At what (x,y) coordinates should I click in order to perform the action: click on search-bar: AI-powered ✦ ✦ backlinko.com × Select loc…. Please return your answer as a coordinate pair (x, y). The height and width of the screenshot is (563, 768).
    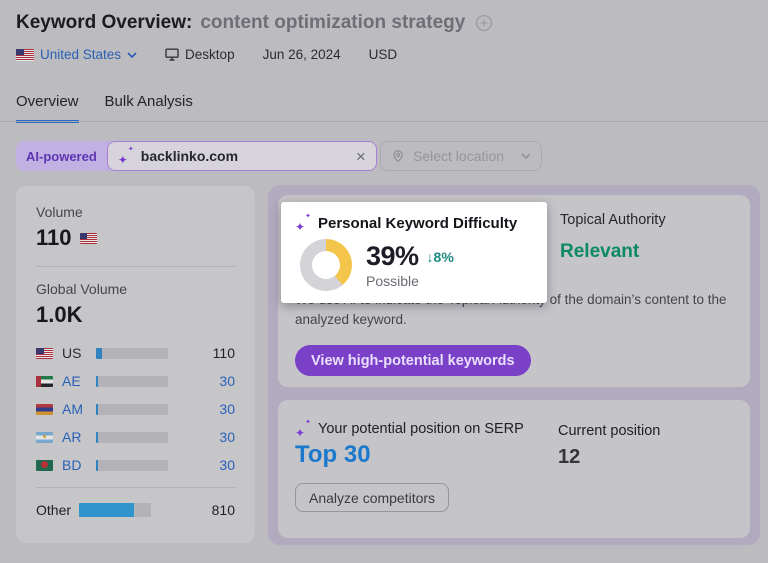
    Looking at the image, I should click on (279, 156).